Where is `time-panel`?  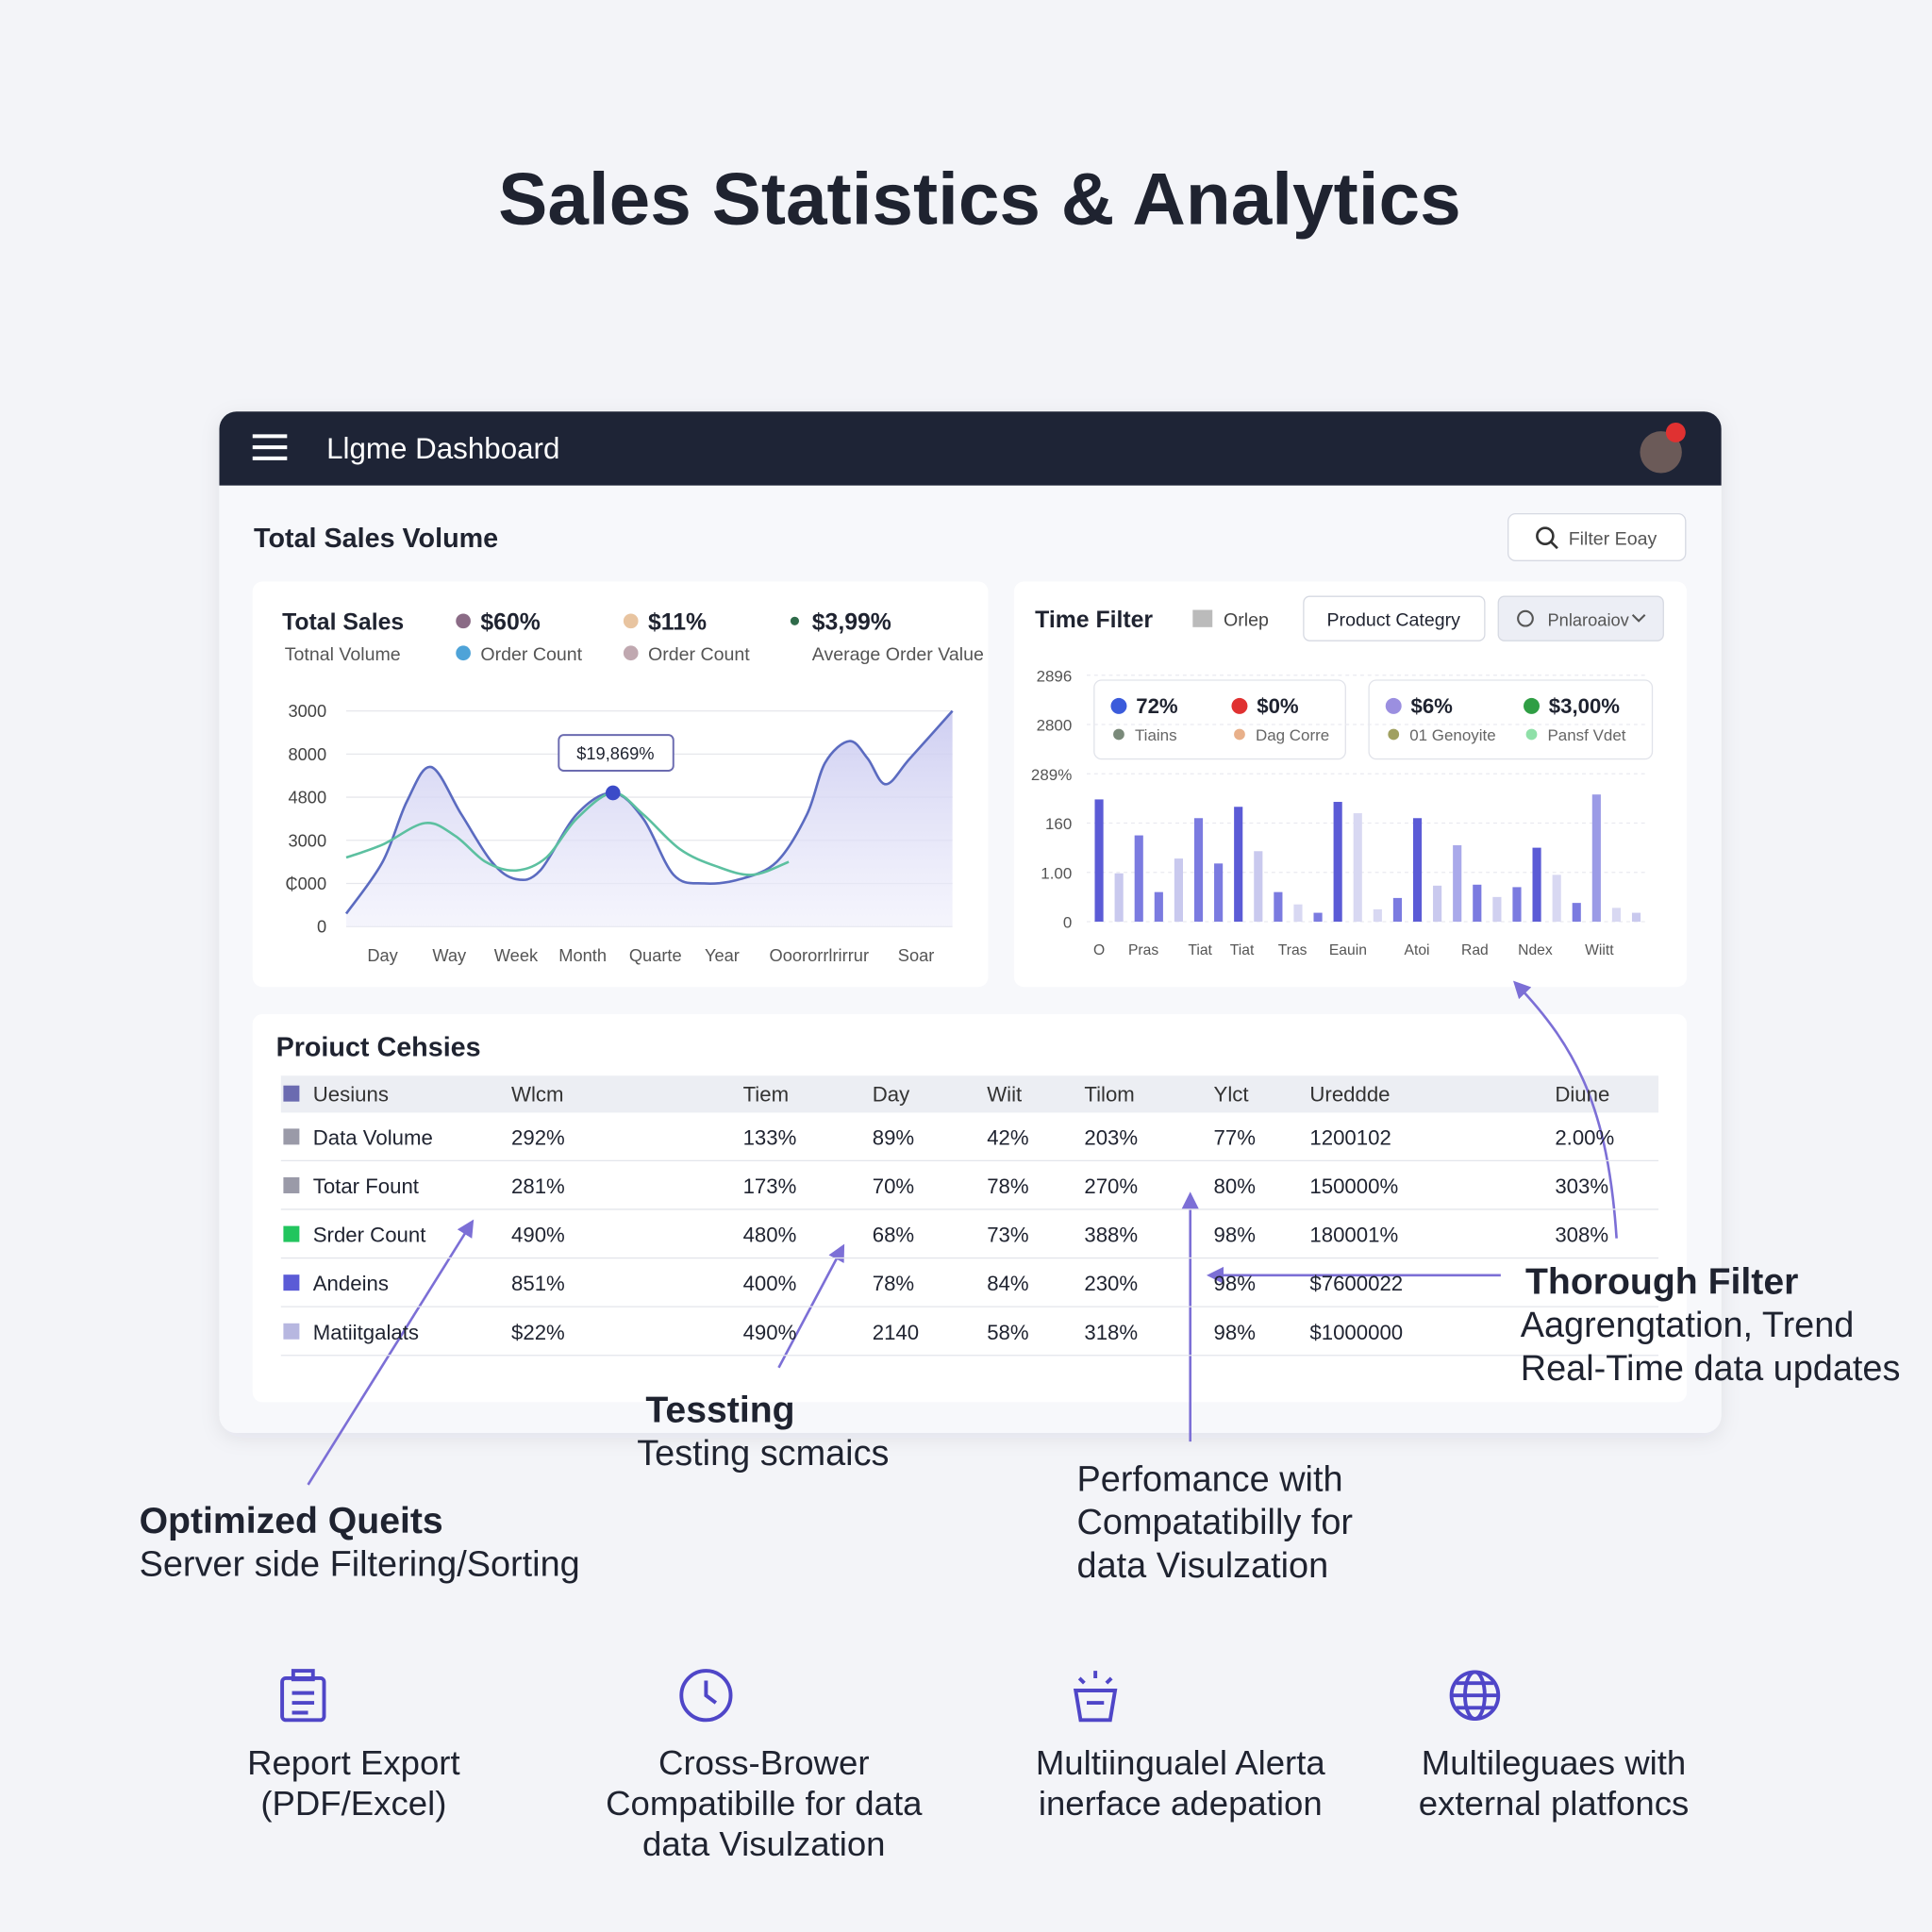 time-panel is located at coordinates (1351, 784).